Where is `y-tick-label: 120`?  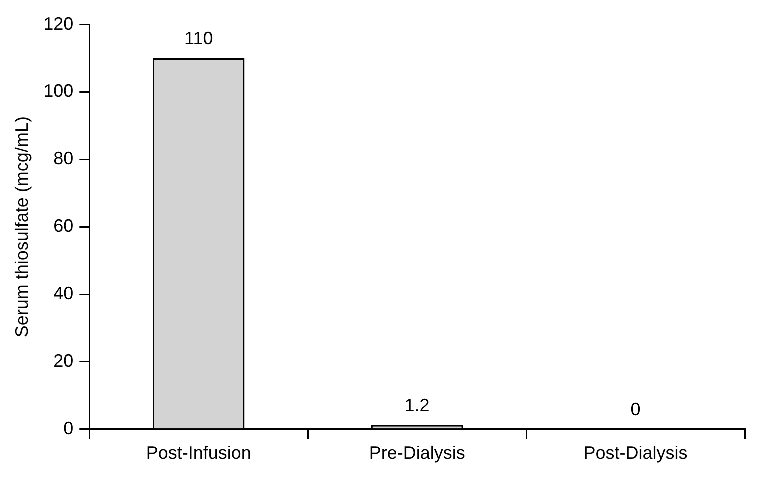
y-tick-label: 120 is located at coordinates (59, 24).